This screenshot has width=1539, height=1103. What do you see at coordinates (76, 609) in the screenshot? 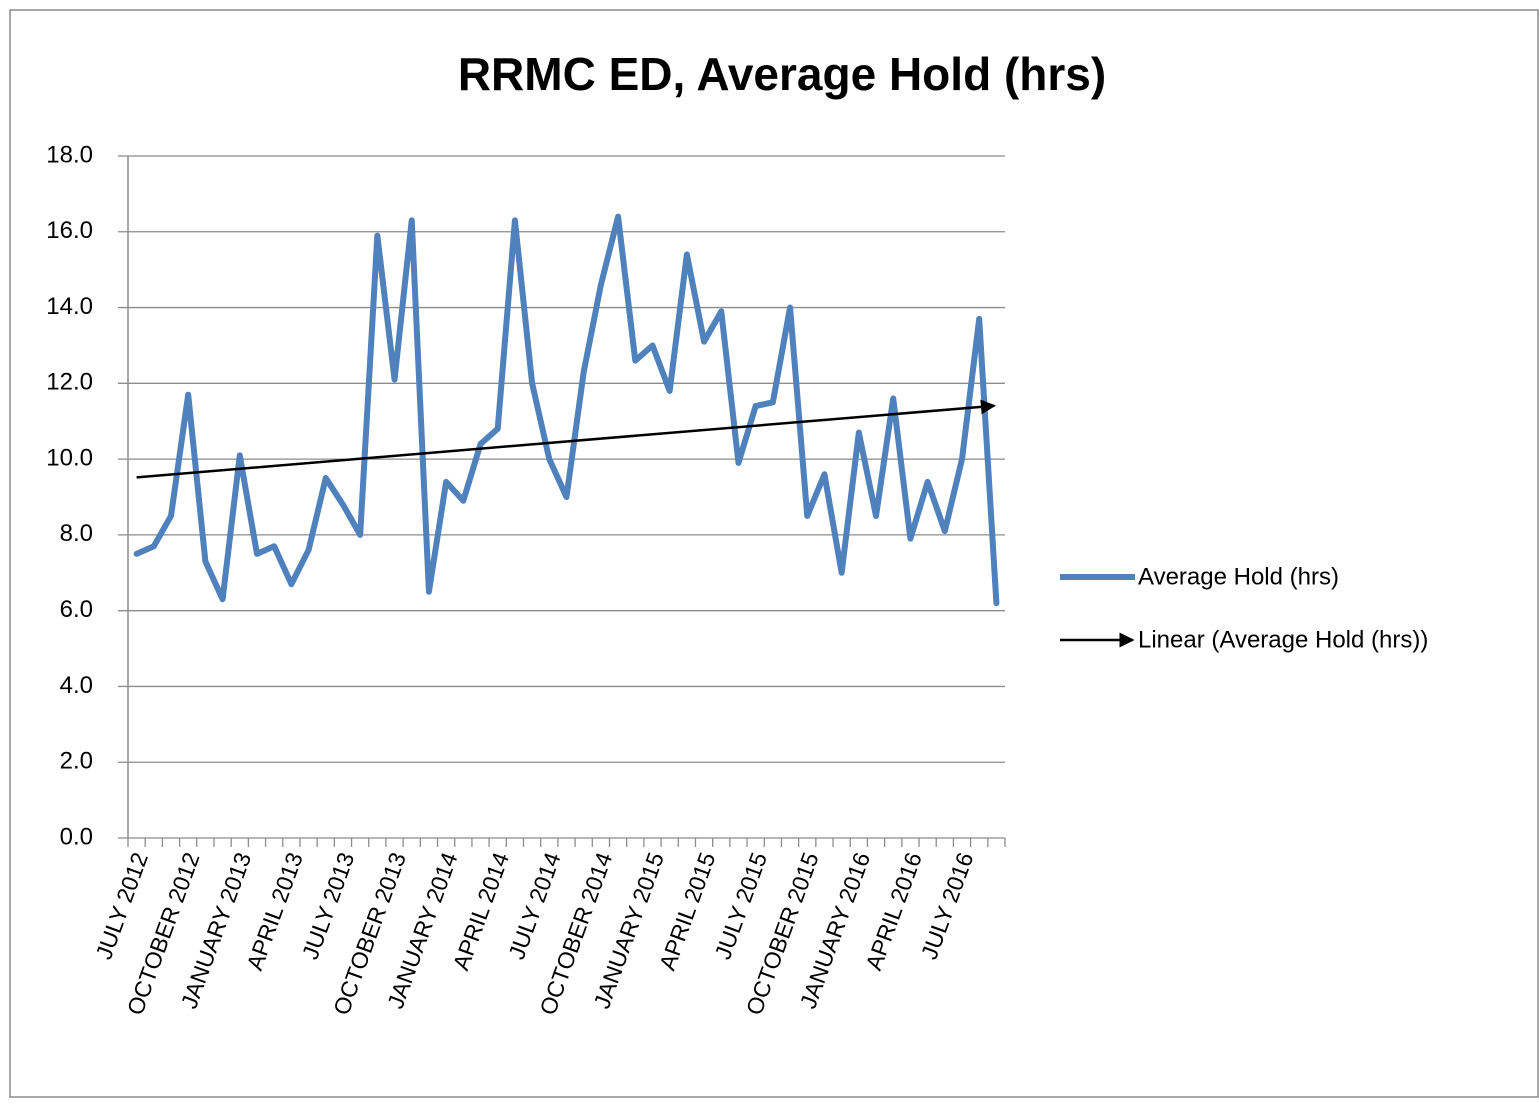
I see `y-tick-label: 6.0` at bounding box center [76, 609].